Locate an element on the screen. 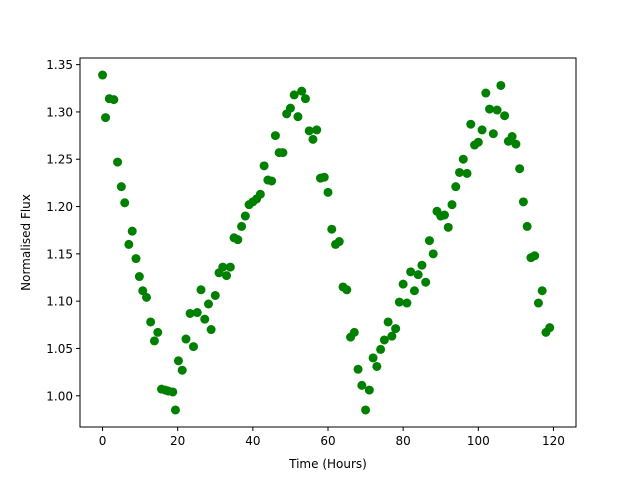  x-tick-label: 120 is located at coordinates (553, 441).